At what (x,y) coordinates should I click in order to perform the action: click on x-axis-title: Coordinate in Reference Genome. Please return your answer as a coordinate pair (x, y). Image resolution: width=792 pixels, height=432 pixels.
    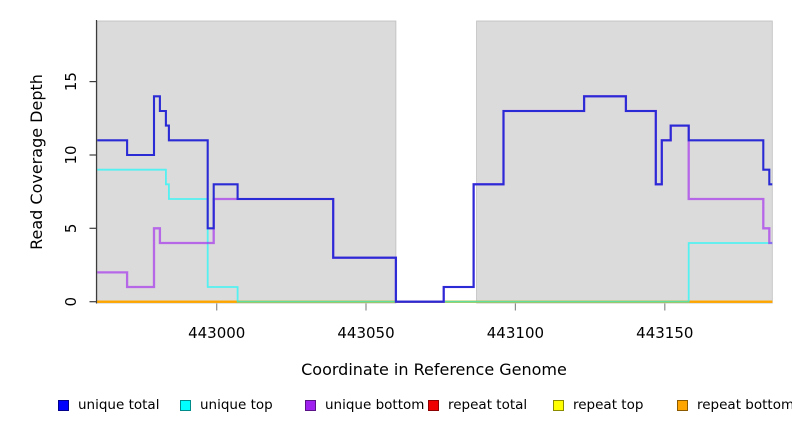
    Looking at the image, I should click on (434, 369).